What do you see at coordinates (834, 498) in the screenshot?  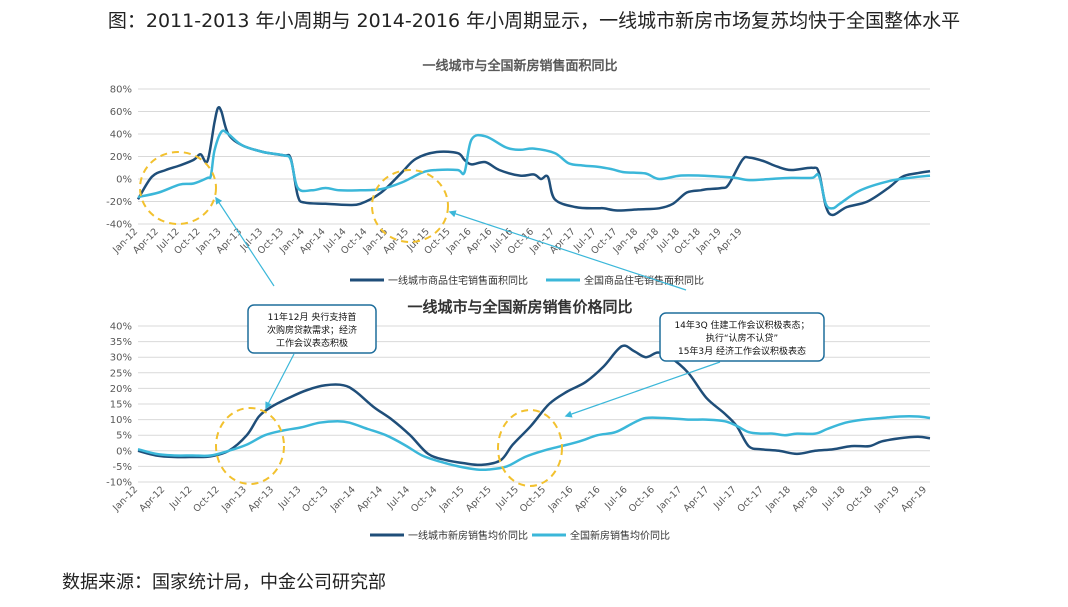 I see `c2-xtick-label: Jul-18` at bounding box center [834, 498].